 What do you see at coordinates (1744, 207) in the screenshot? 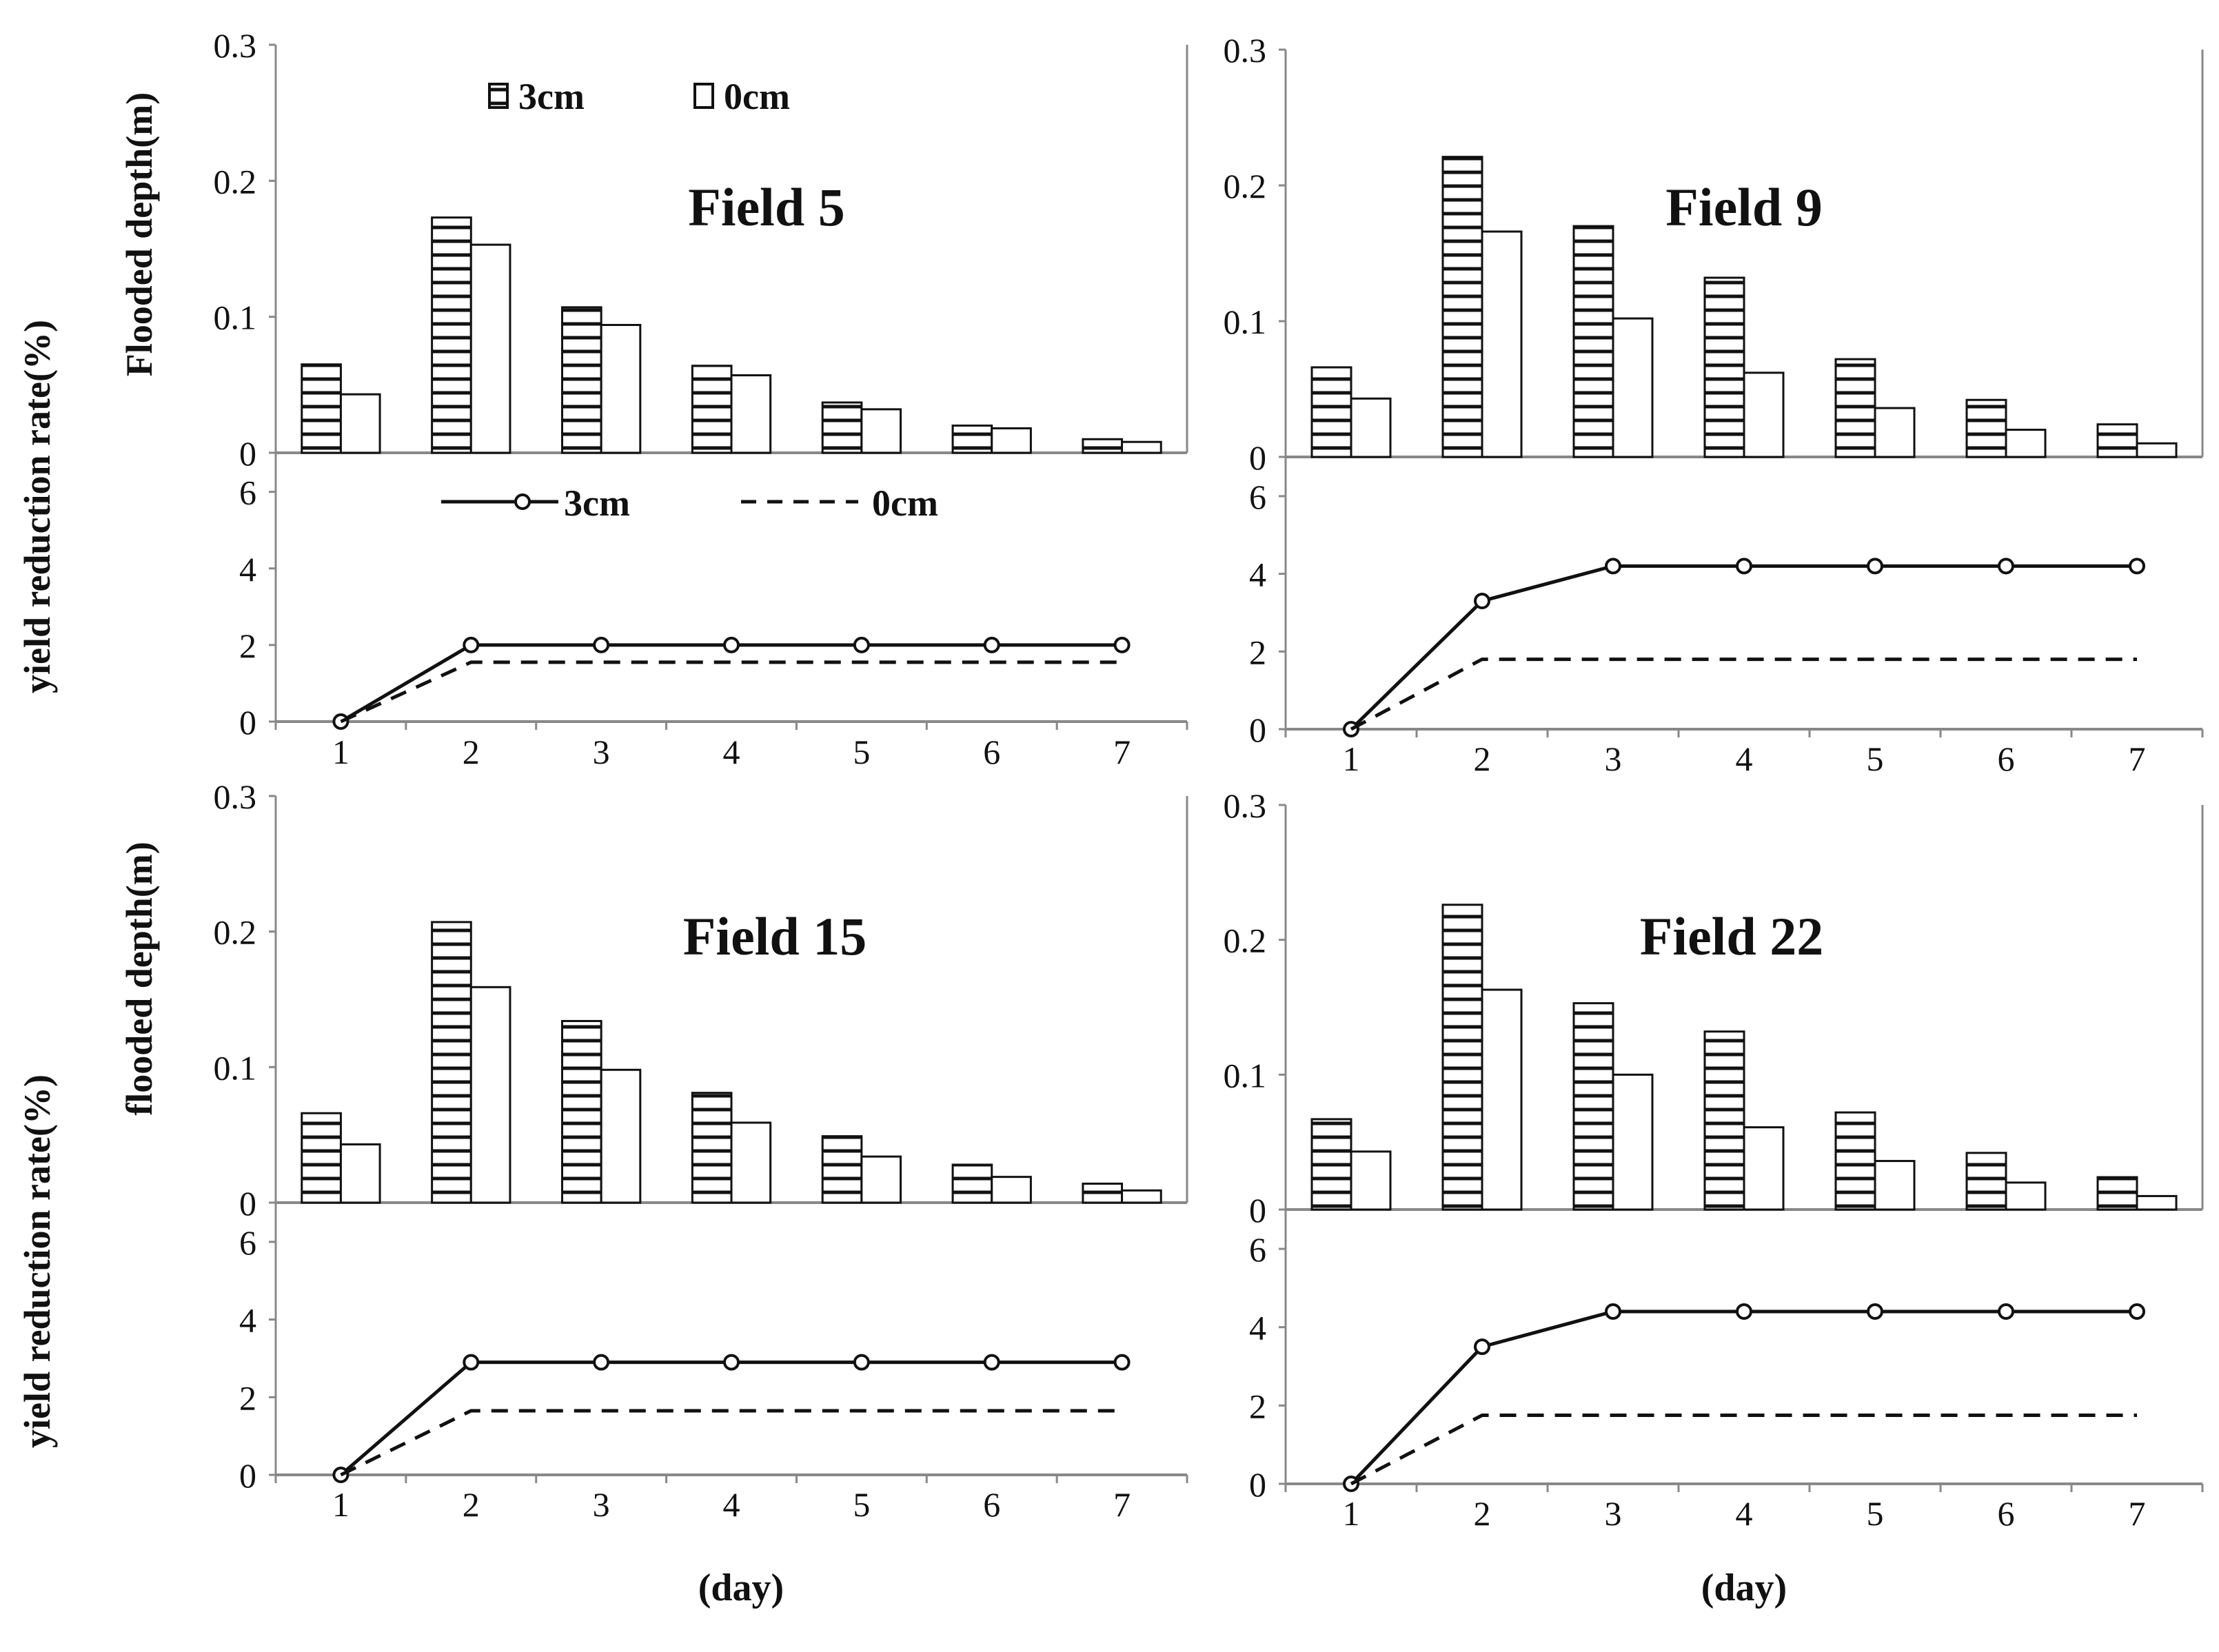
I see `panel-title-field-9: Field 9` at bounding box center [1744, 207].